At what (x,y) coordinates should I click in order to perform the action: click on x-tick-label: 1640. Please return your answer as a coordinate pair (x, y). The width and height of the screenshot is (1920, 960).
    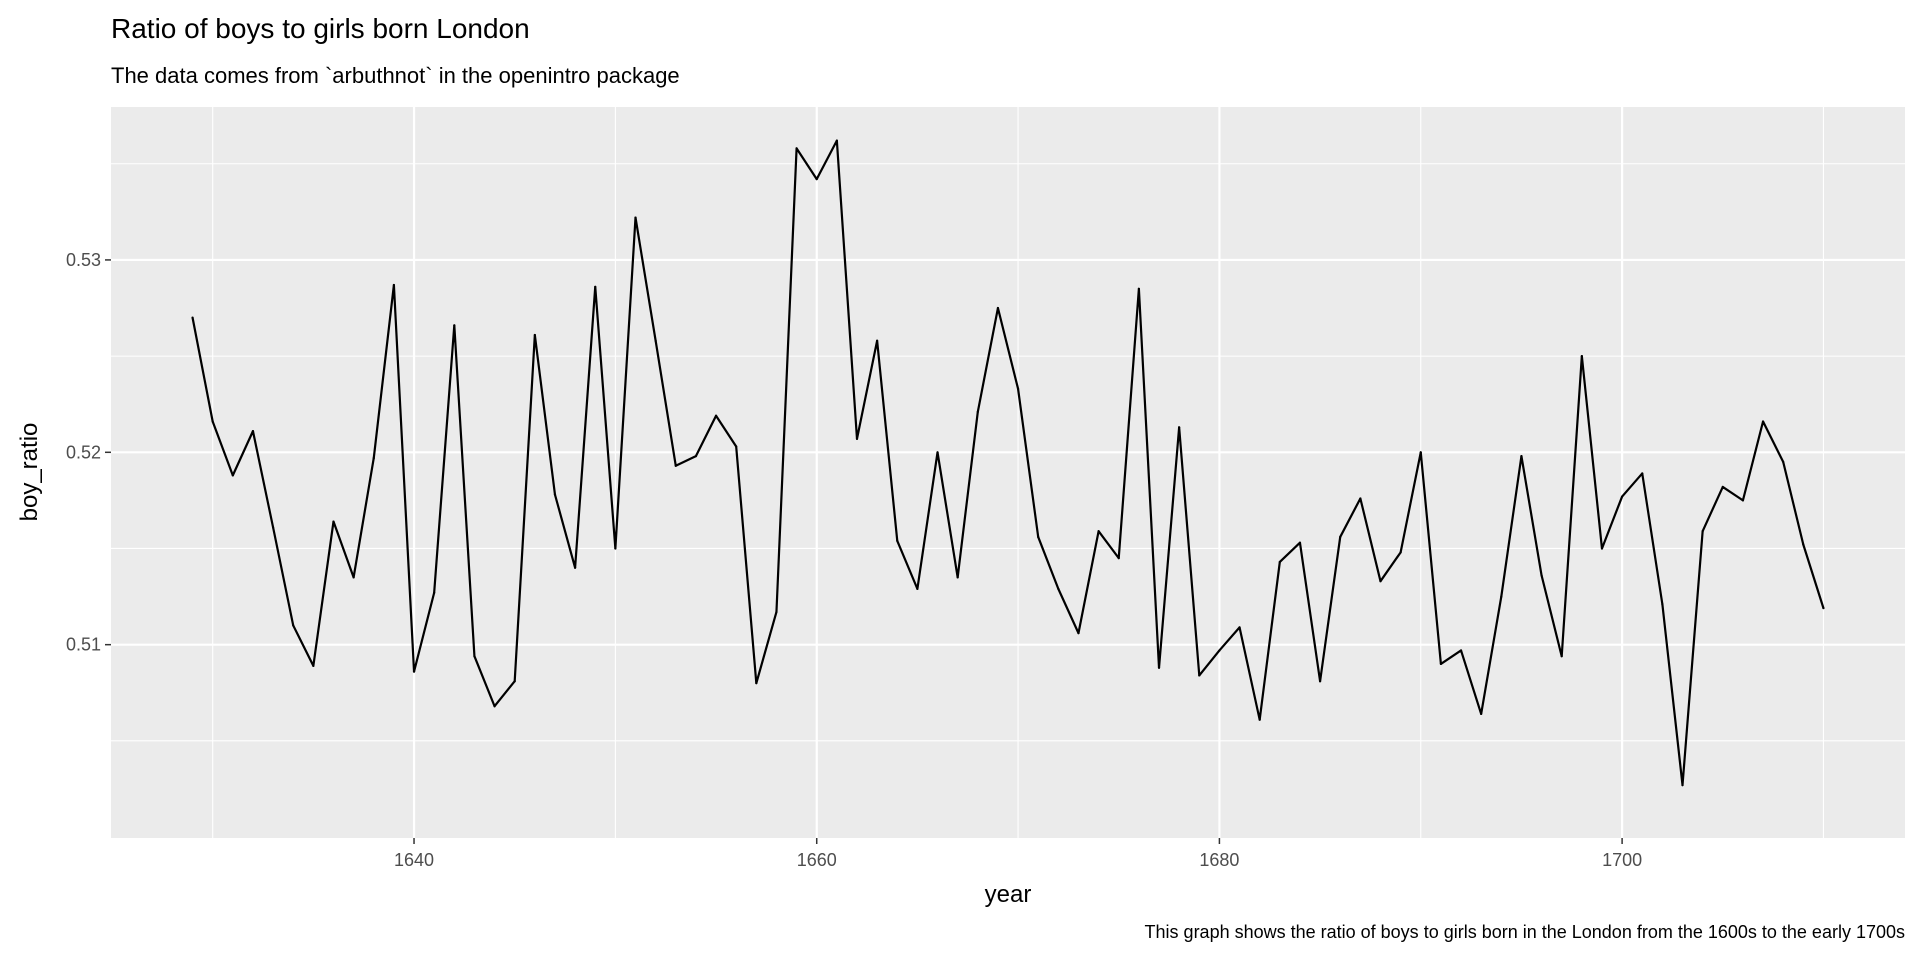
    Looking at the image, I should click on (414, 860).